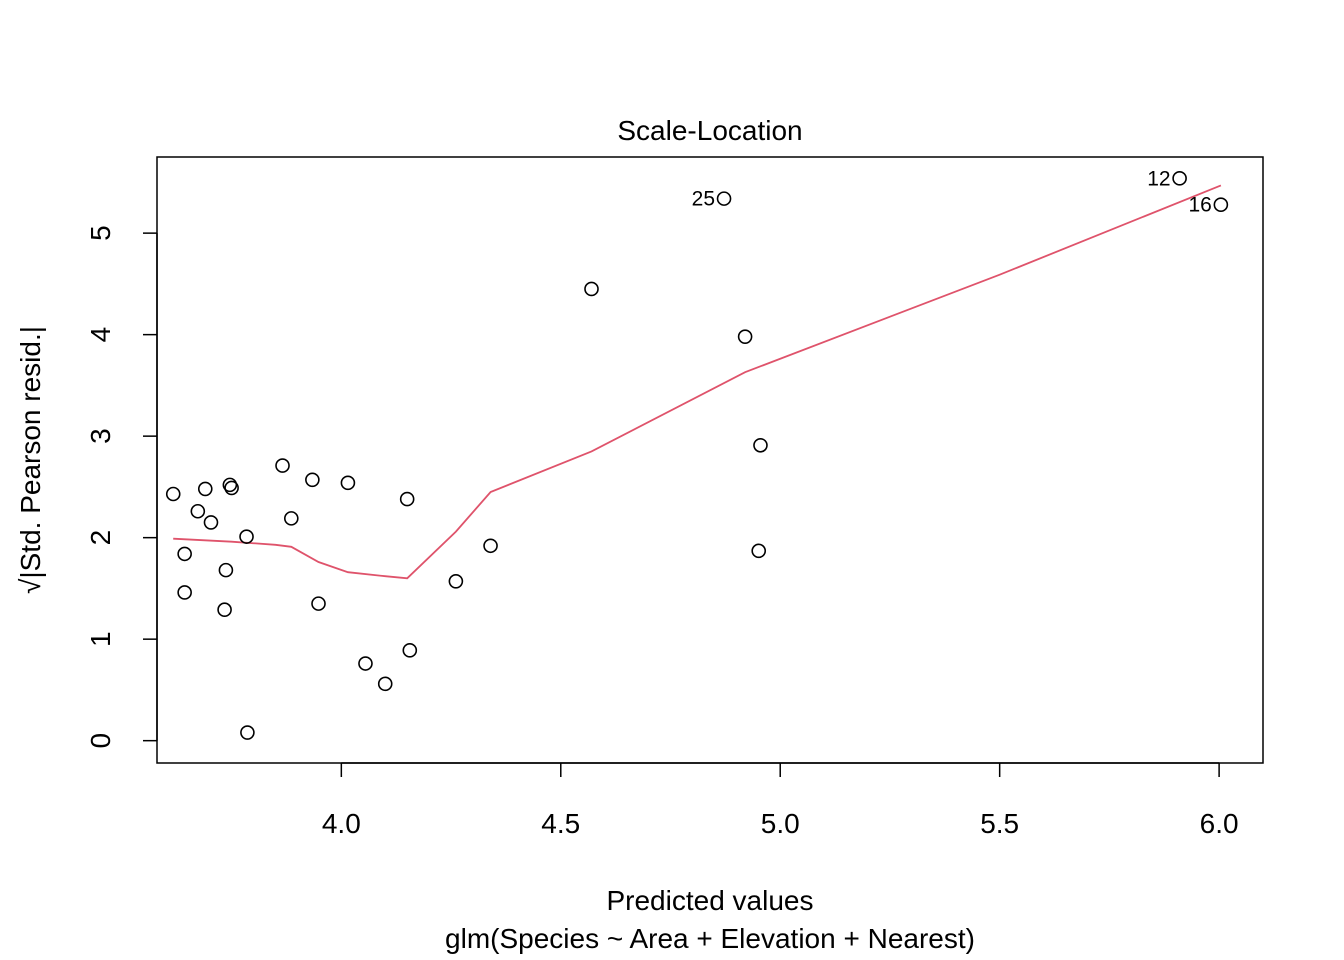 This screenshot has width=1344, height=960. I want to click on x-tick-label: 4.0, so click(341, 823).